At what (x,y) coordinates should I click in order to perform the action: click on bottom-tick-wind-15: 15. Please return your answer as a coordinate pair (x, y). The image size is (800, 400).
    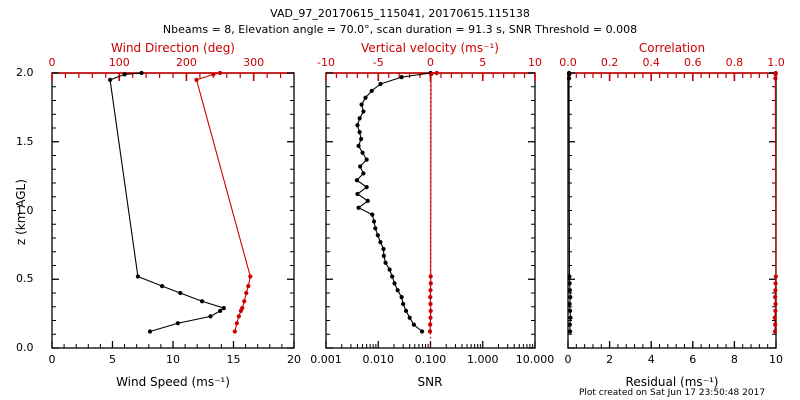
    Looking at the image, I should click on (233, 359).